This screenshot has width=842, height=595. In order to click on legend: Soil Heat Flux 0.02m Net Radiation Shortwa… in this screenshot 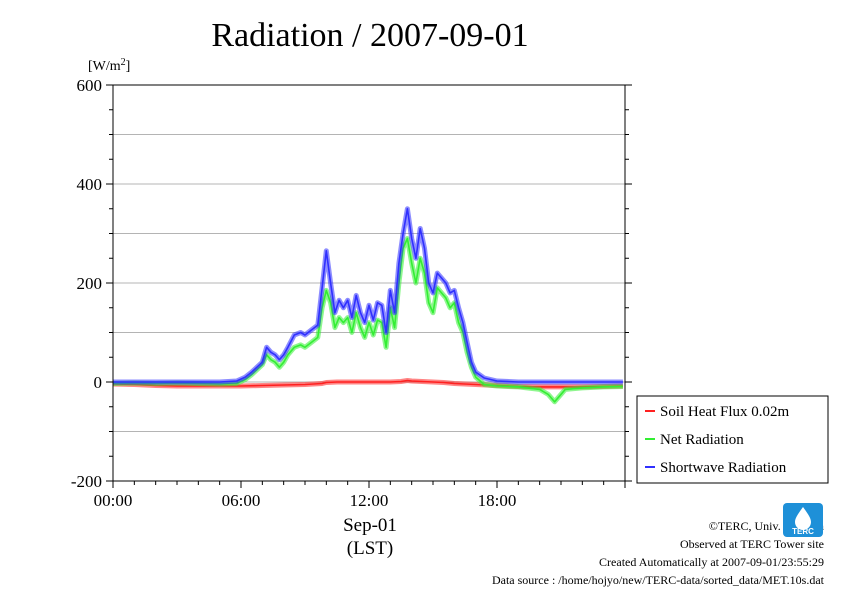, I will do `click(732, 439)`.